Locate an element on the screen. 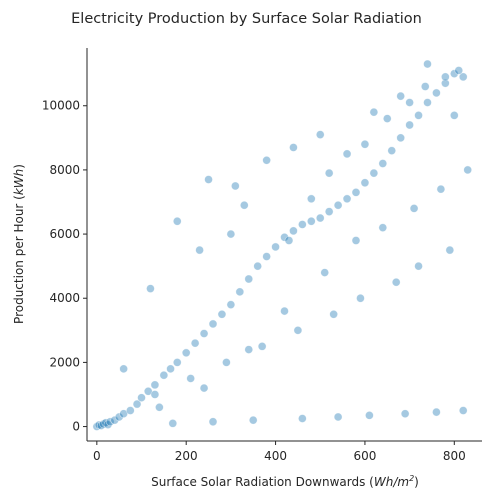 This screenshot has height=500, width=493. x-tick-label: 800 is located at coordinates (454, 456).